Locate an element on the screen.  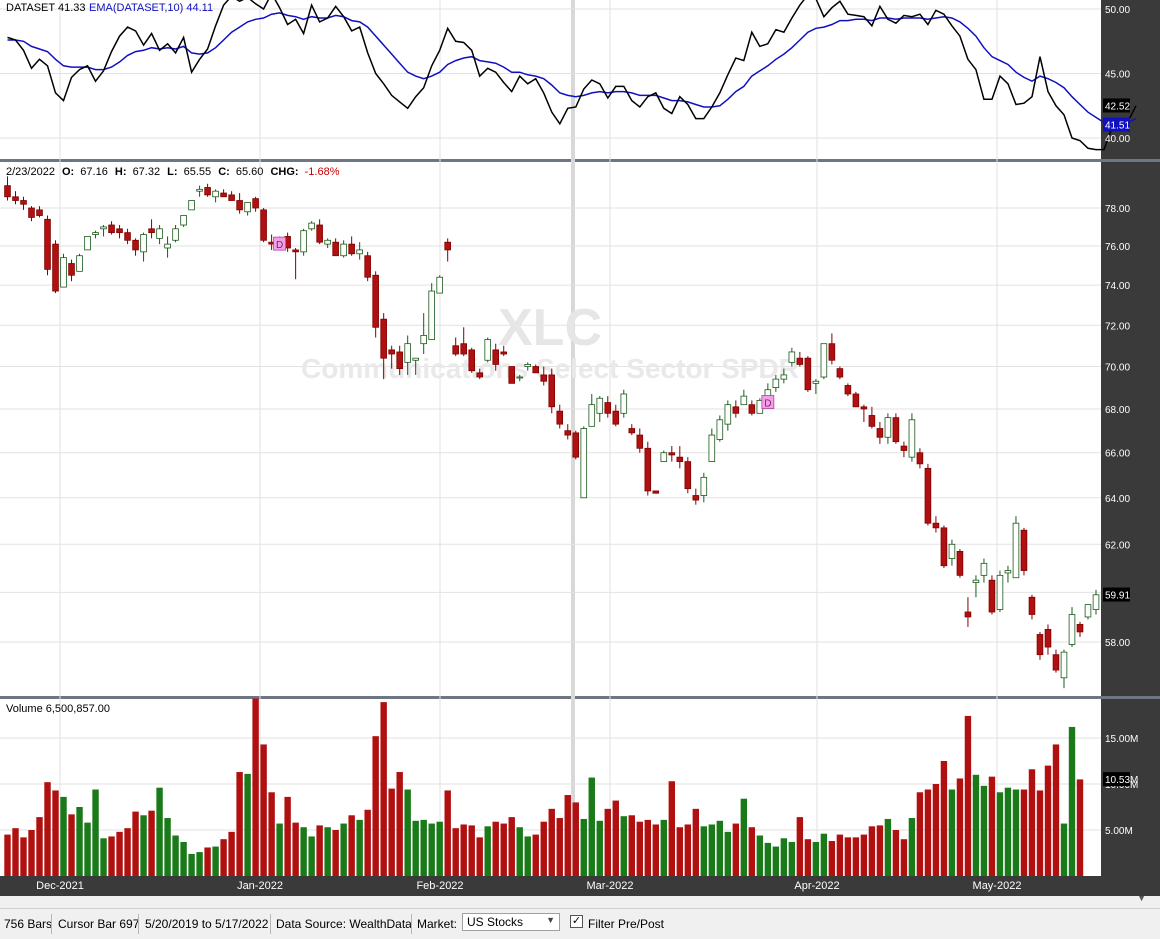
ema-last-tag-bg is located at coordinates (1116, 124).